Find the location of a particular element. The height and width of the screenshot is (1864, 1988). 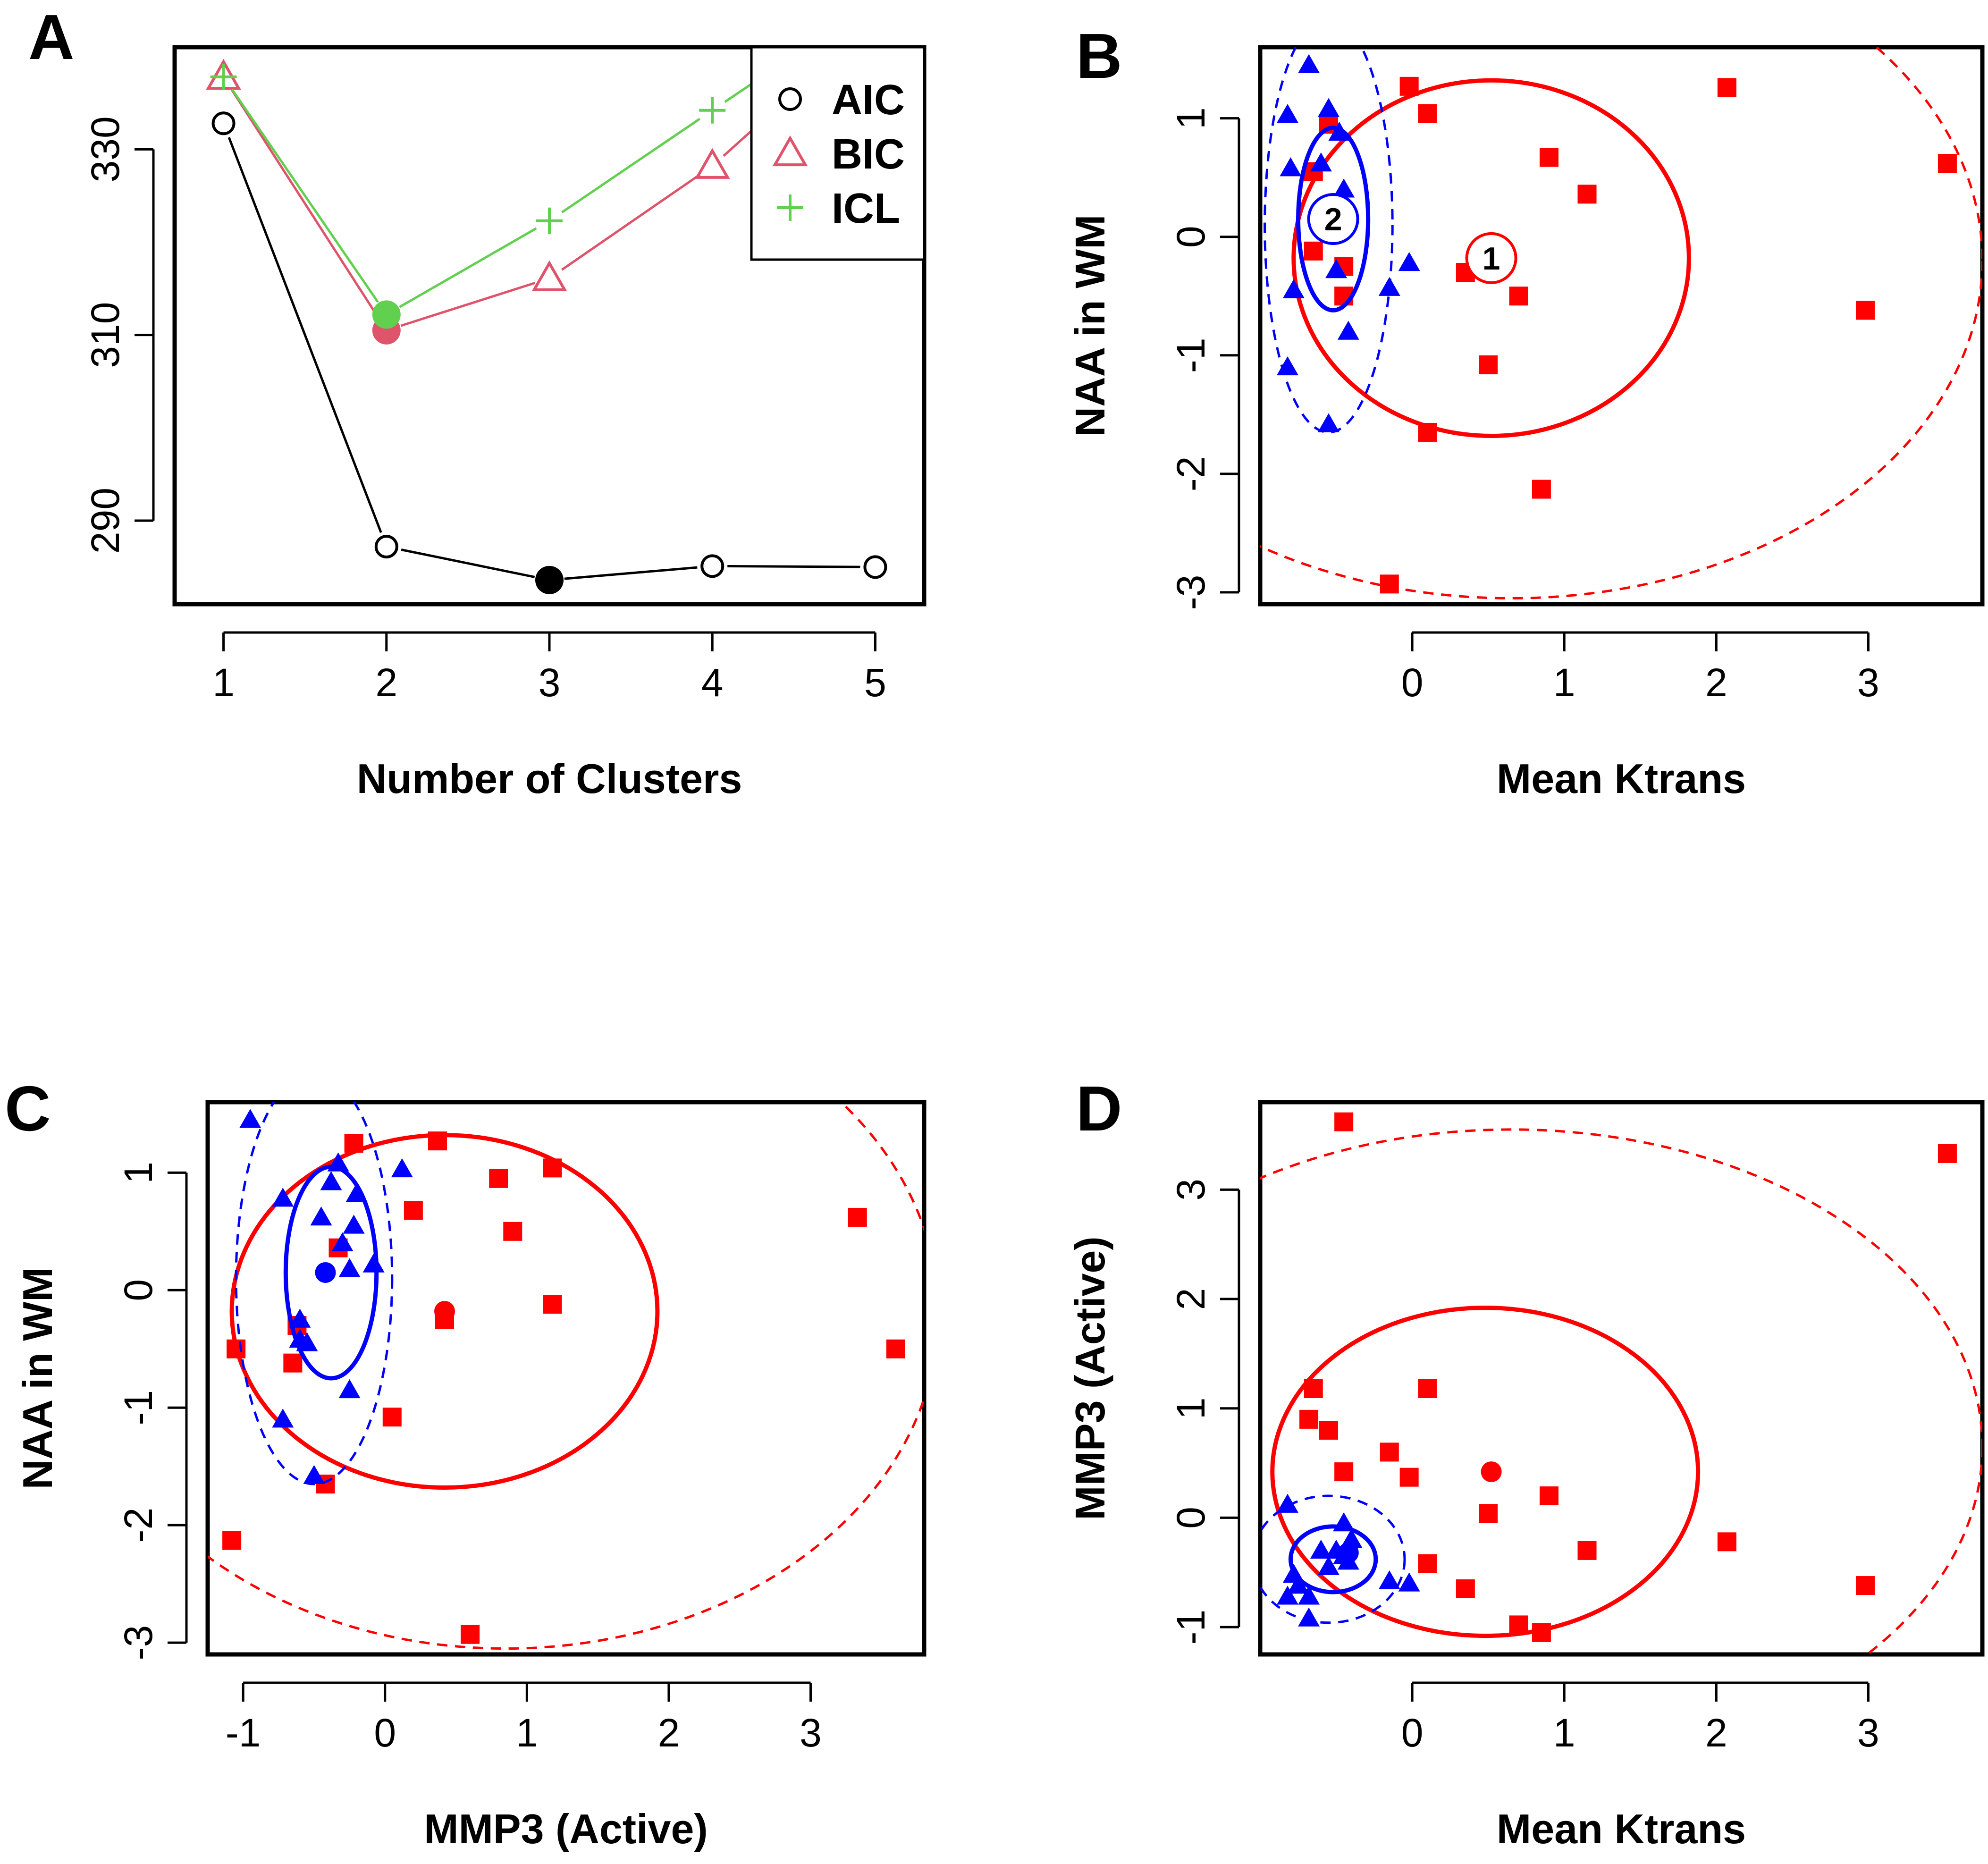

legend-label: AIC is located at coordinates (868, 100).